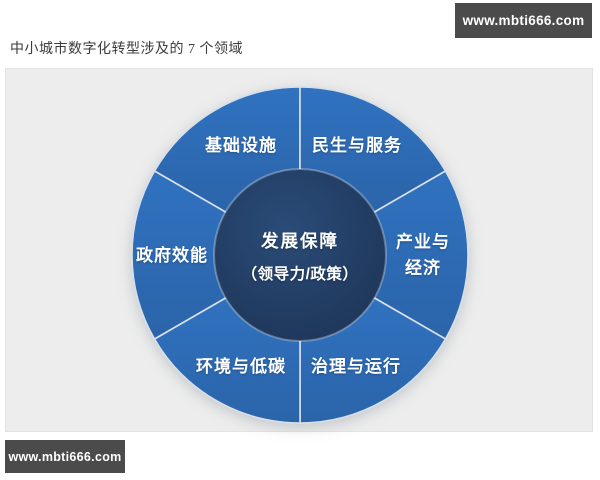 Image resolution: width=600 pixels, height=480 pixels. I want to click on watermark-bottom: www.mbti666.com, so click(65, 456).